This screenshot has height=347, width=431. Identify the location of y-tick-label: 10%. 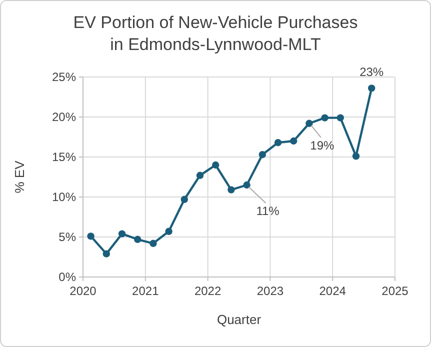
(64, 197).